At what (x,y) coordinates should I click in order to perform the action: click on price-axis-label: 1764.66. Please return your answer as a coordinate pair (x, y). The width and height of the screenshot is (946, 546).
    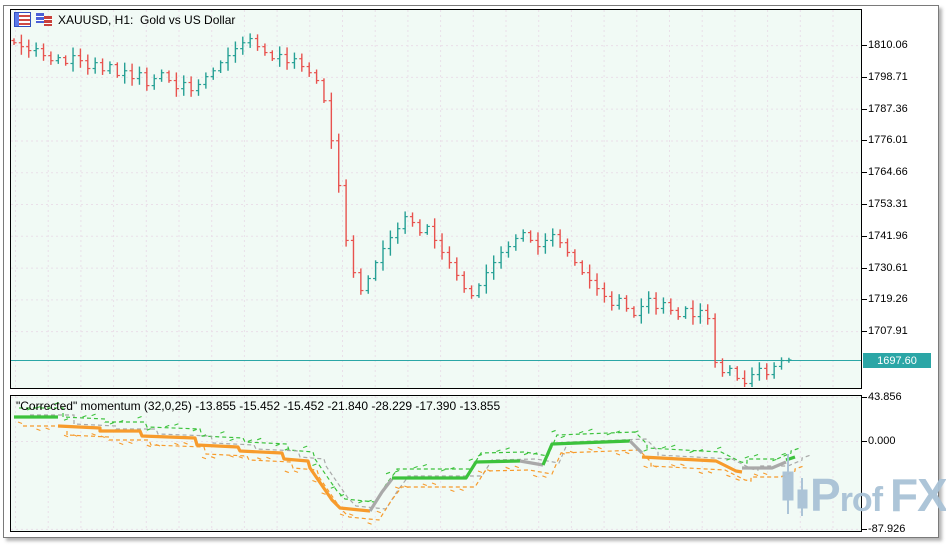
    Looking at the image, I should click on (888, 172).